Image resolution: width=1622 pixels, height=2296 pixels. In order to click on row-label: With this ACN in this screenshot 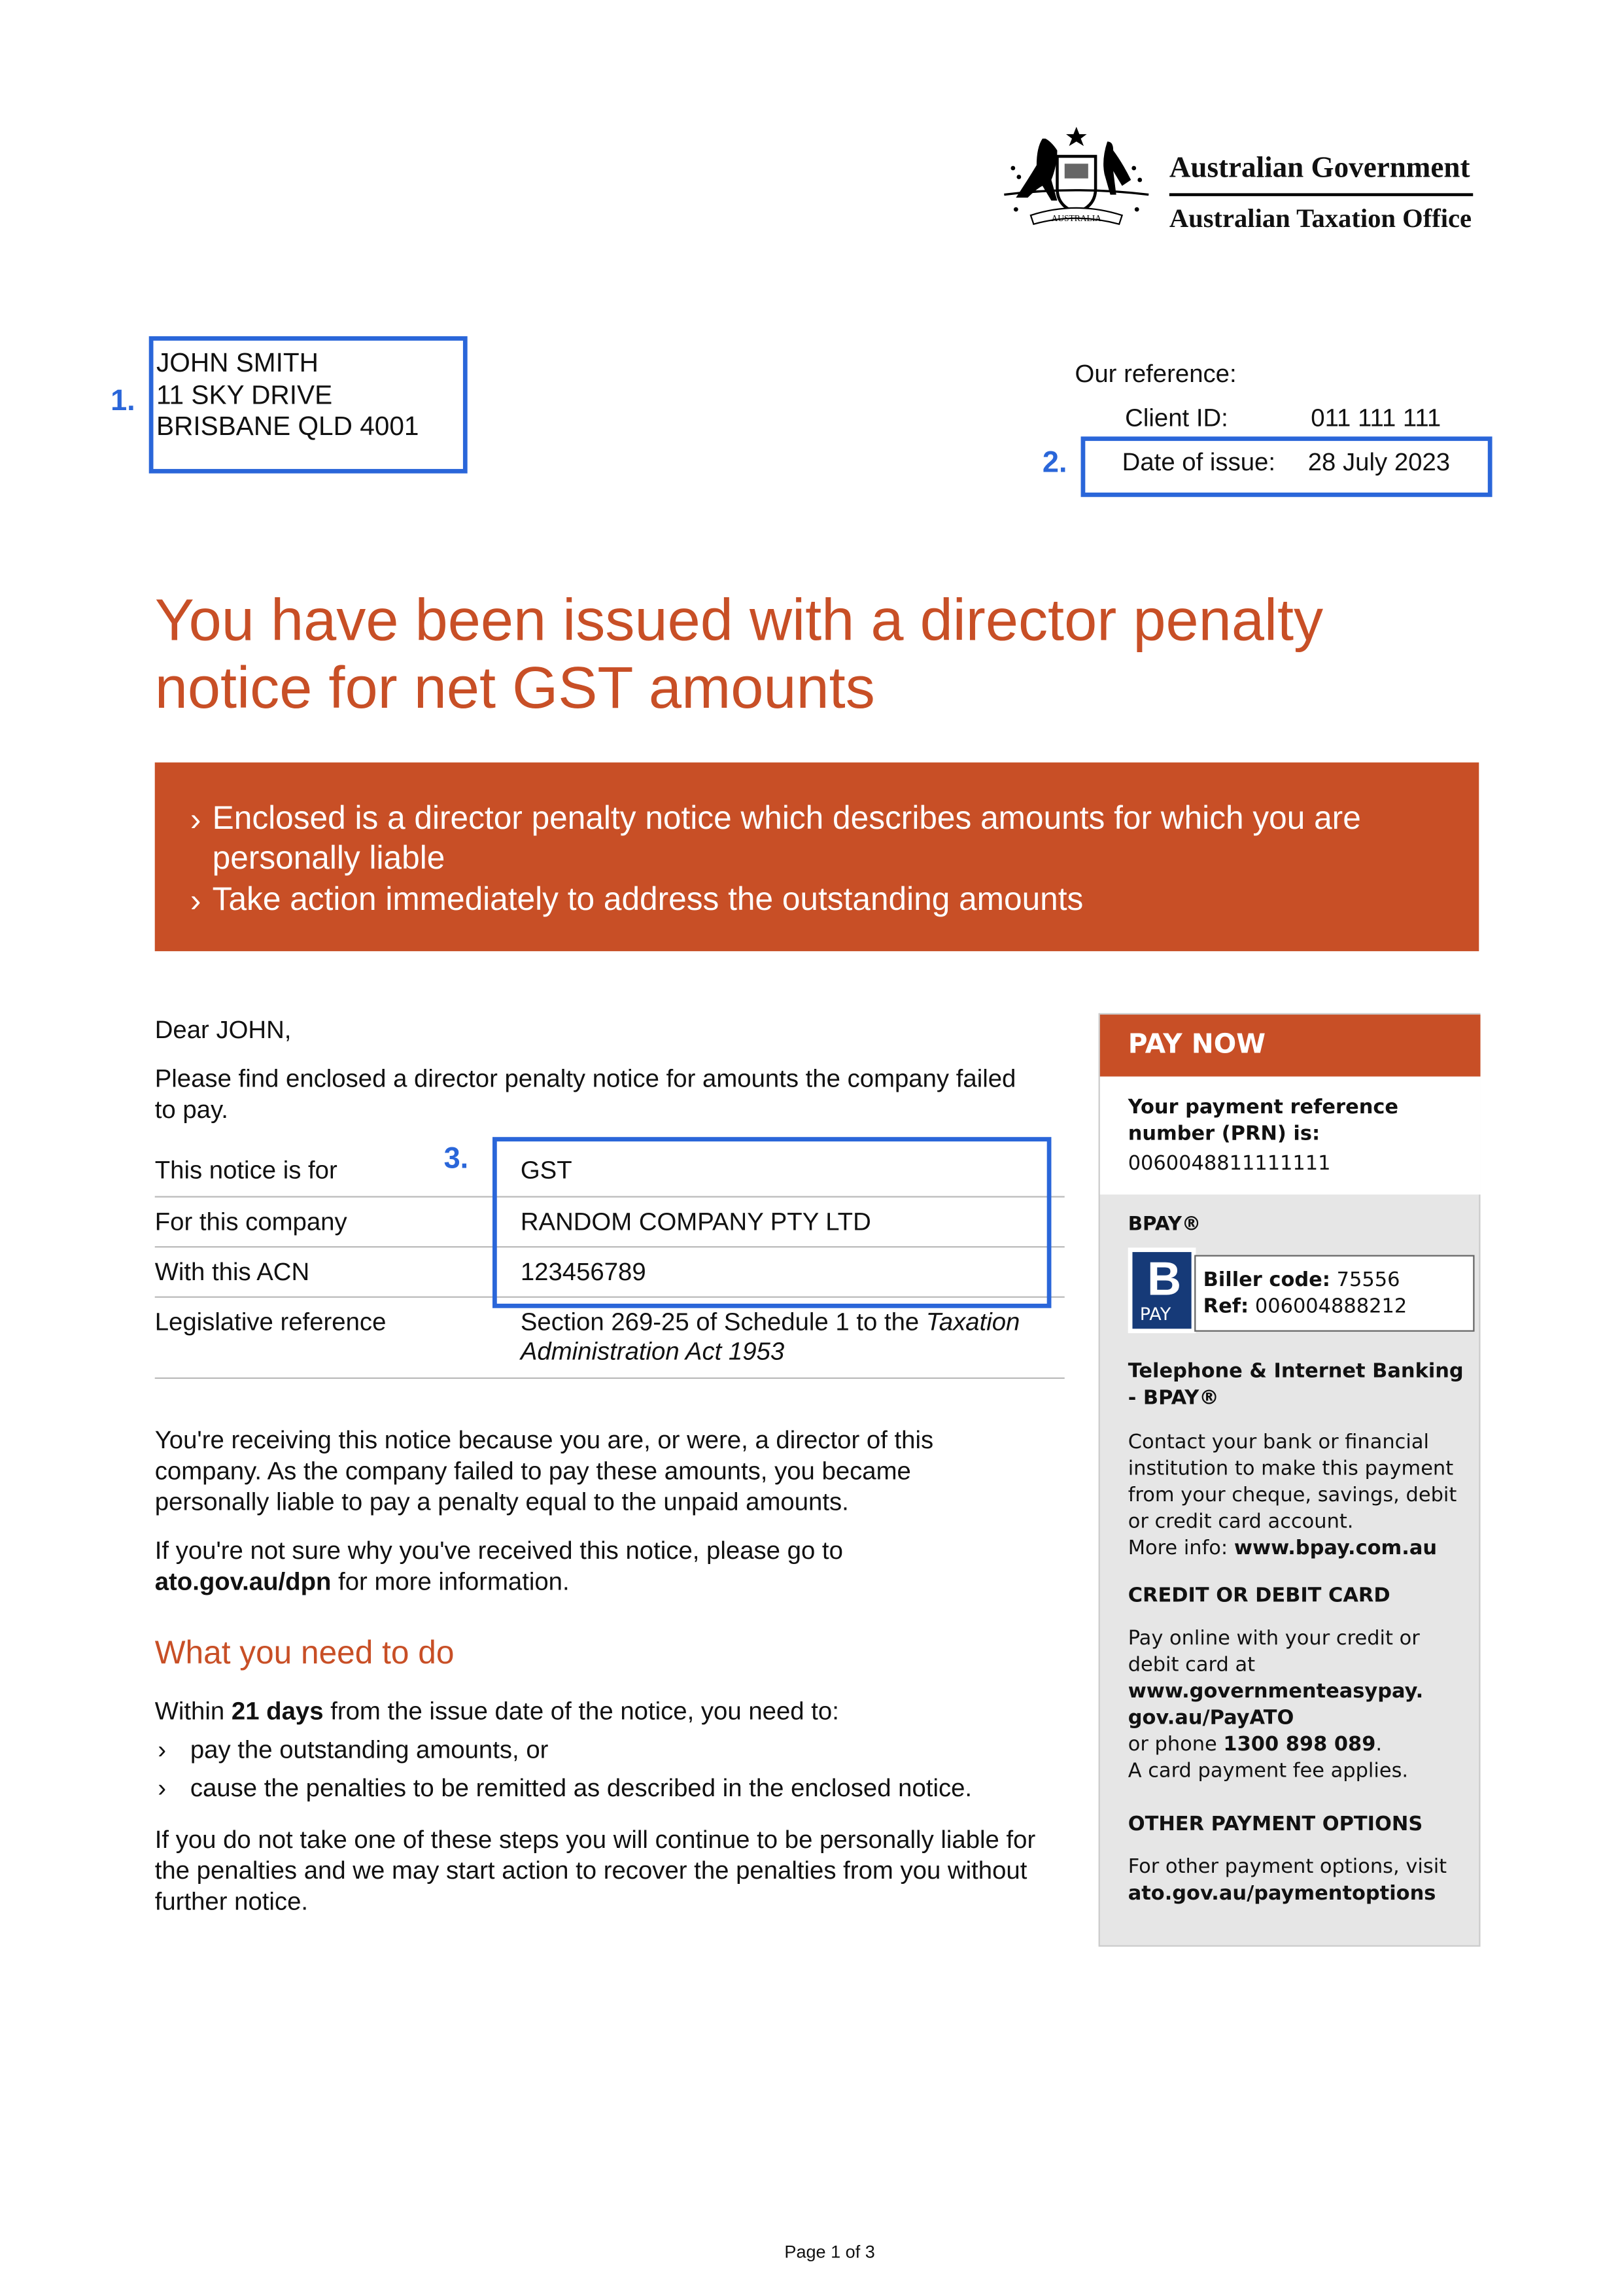, I will do `click(232, 1272)`.